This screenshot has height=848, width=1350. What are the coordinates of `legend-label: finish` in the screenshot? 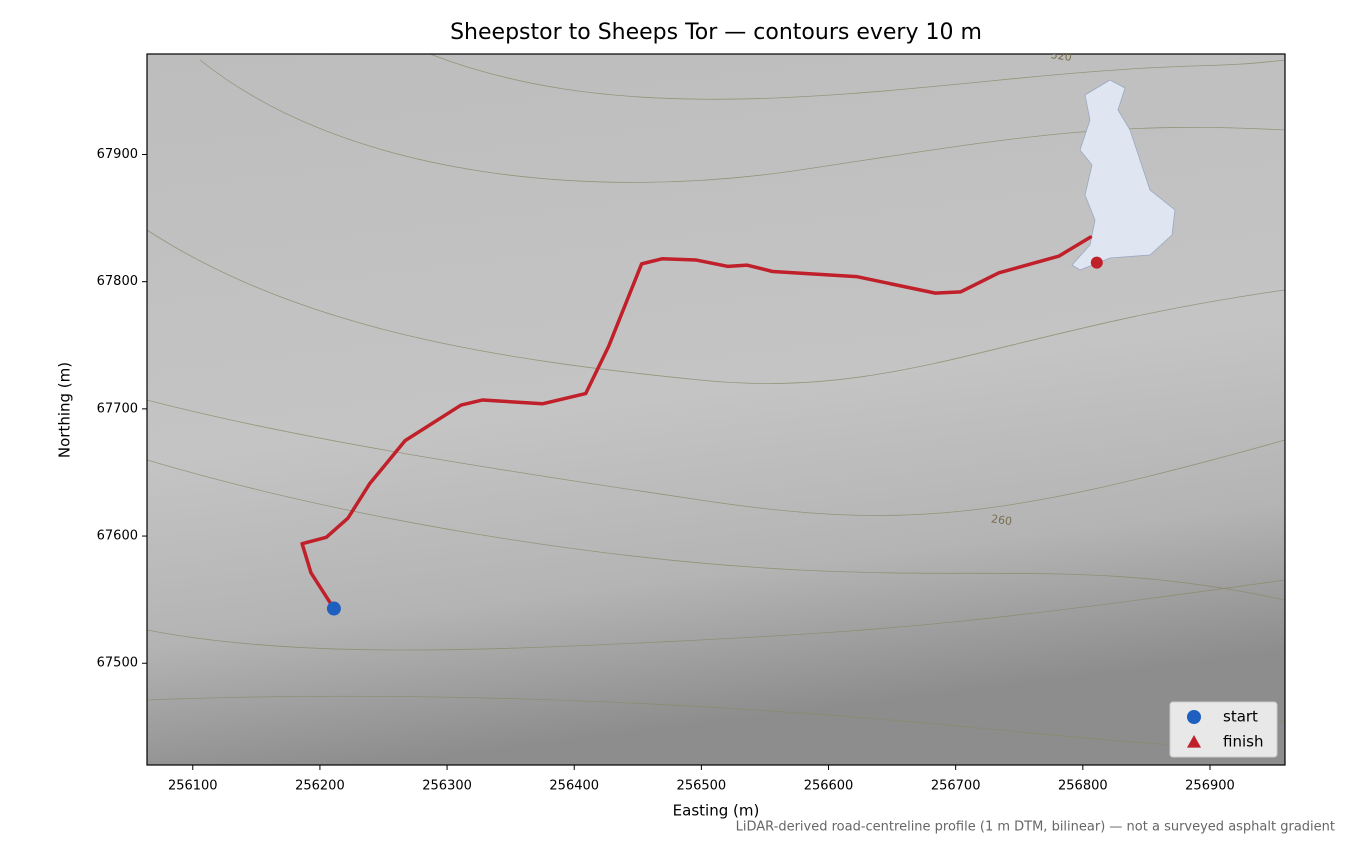 It's located at (1243, 742).